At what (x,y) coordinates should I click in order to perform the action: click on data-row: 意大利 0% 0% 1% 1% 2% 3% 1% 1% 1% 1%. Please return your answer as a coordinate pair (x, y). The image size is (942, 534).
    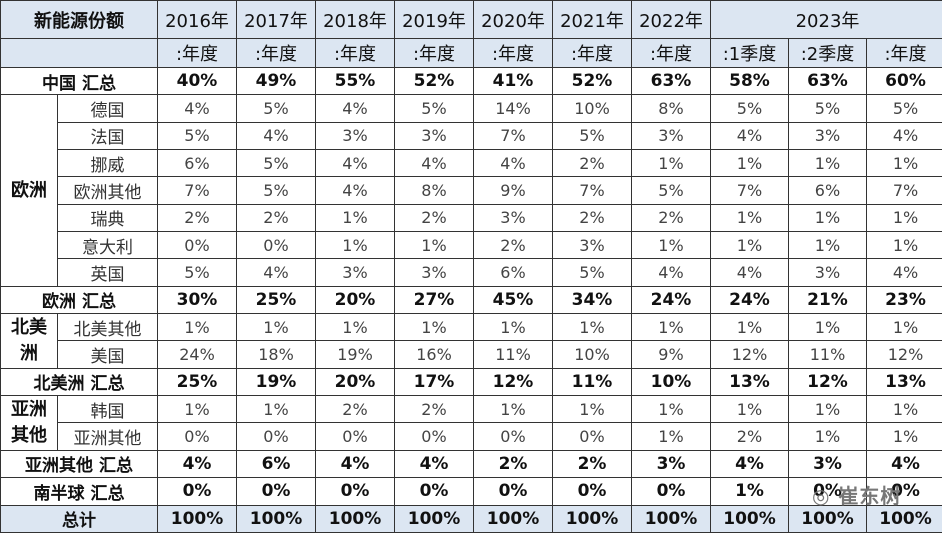
    Looking at the image, I should click on (471, 245).